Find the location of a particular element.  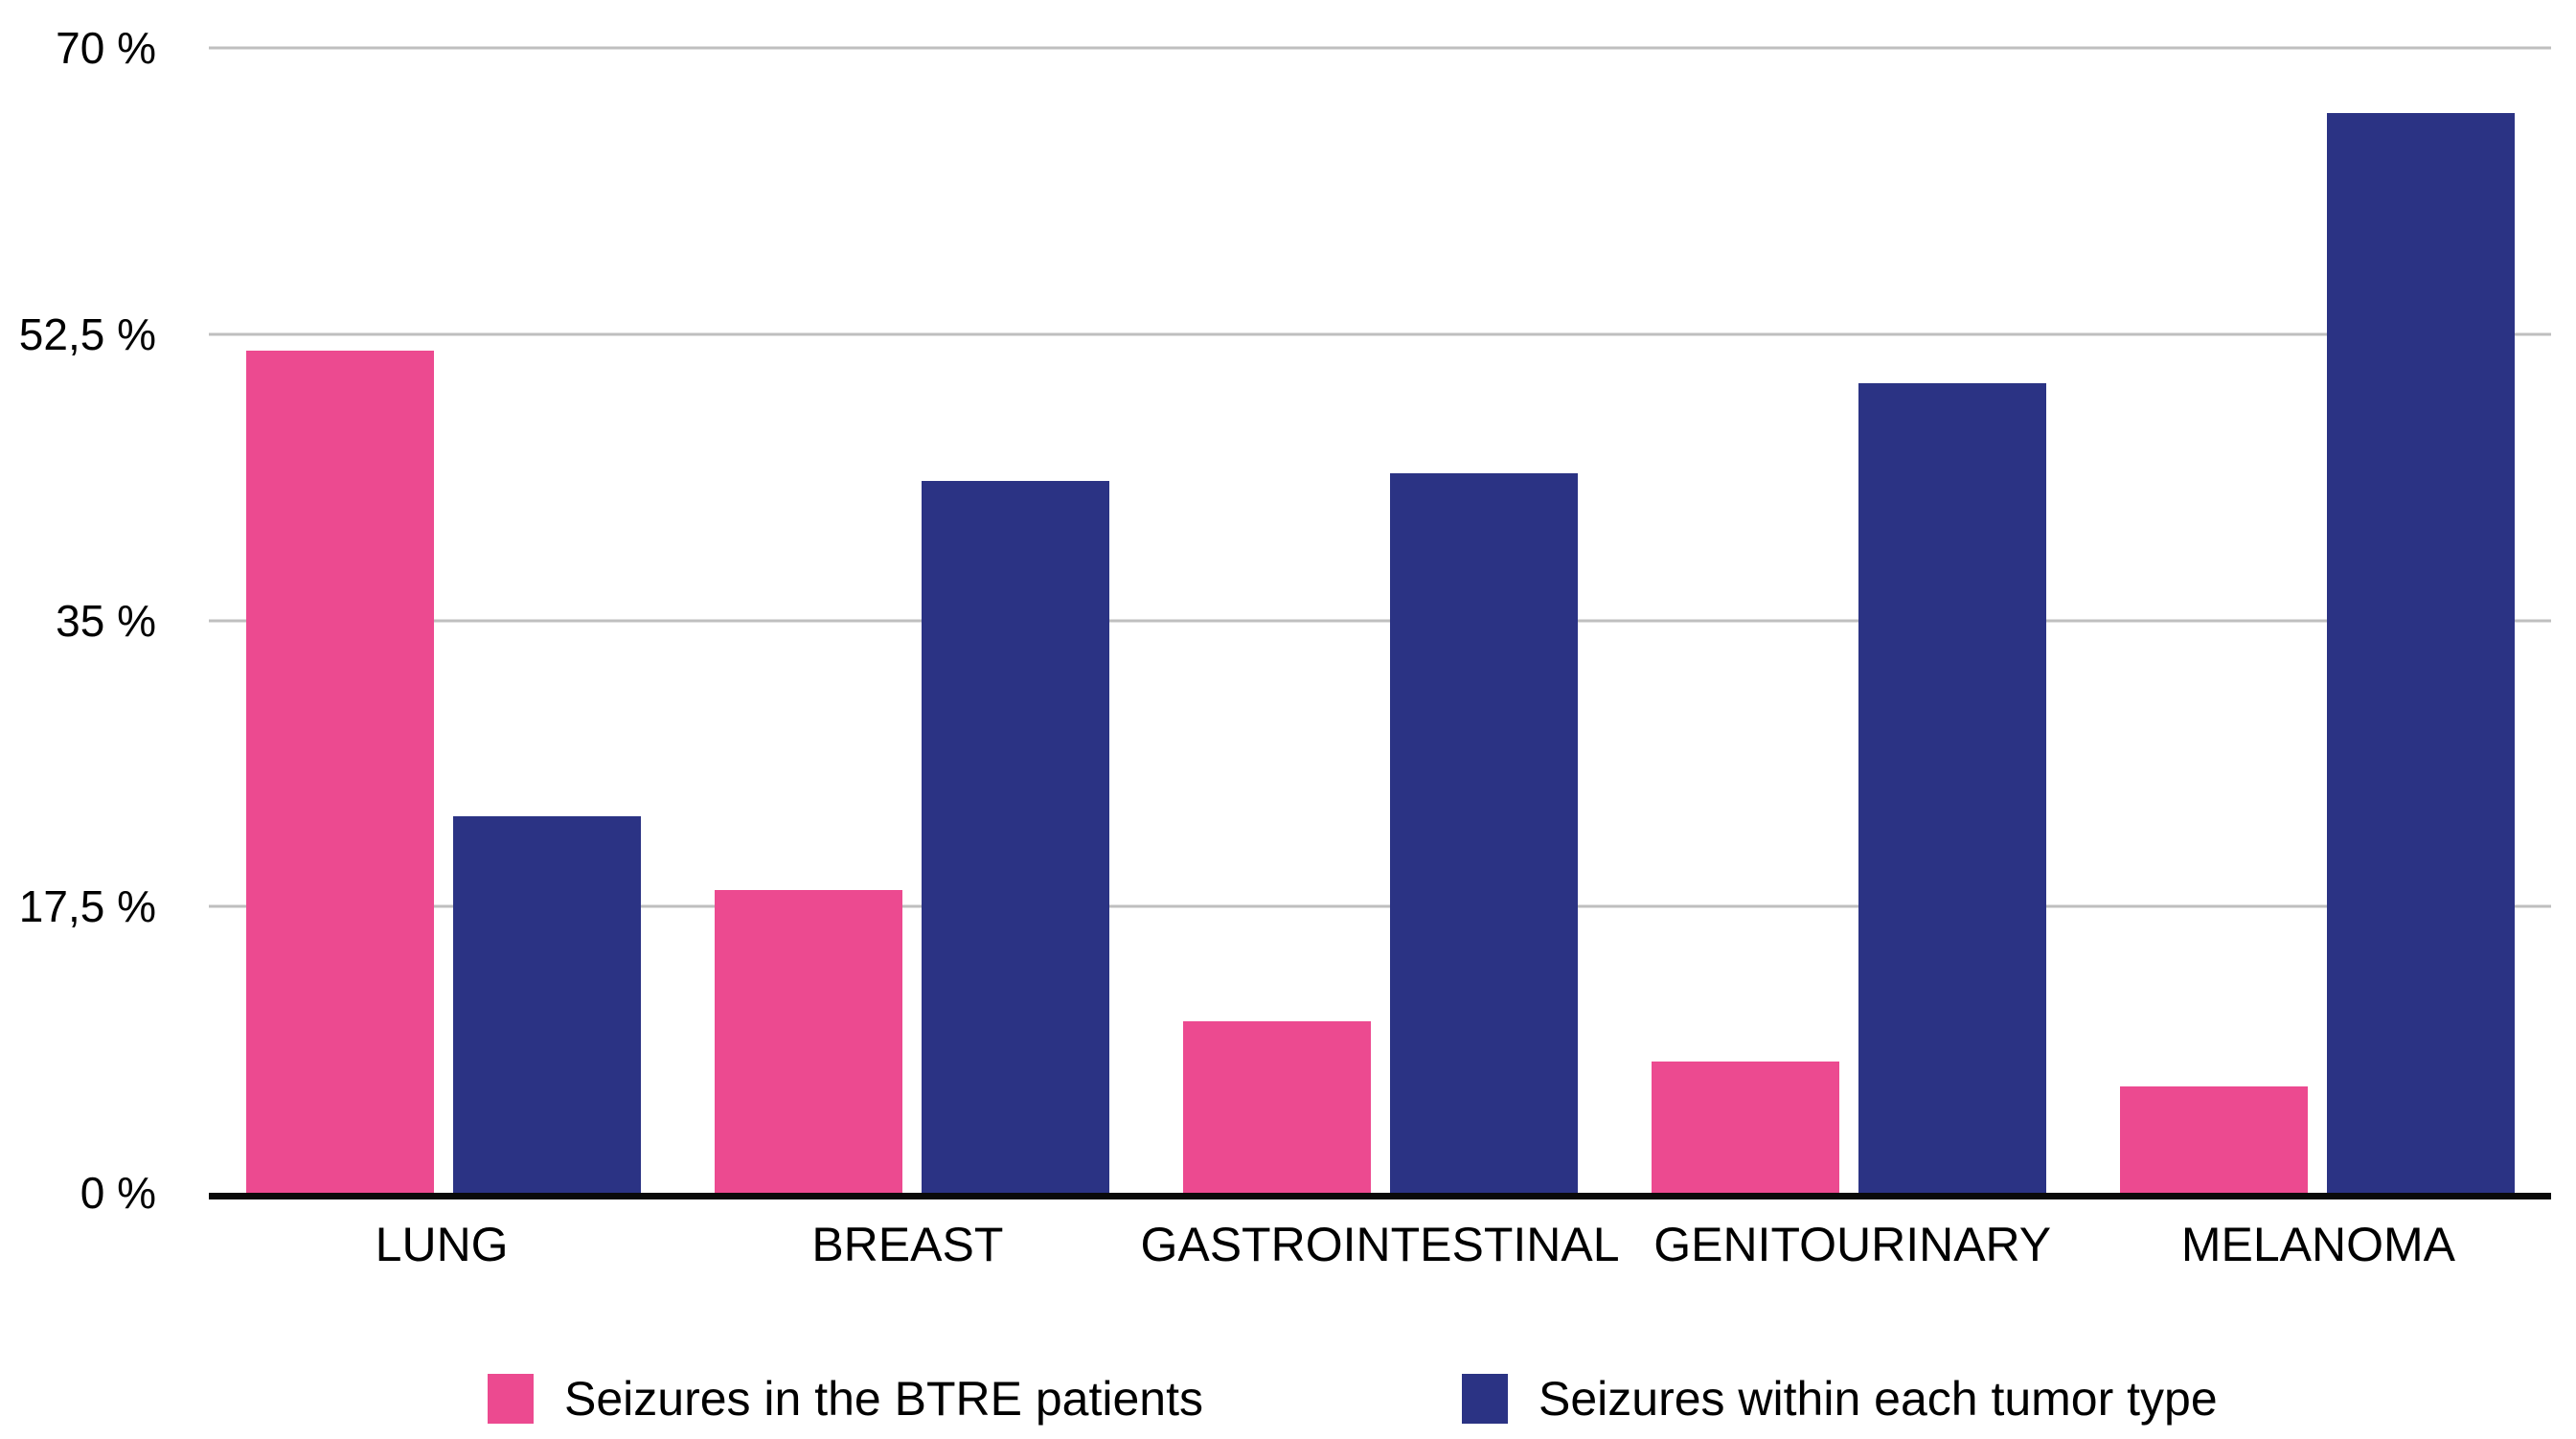

bar-btre-patients-gastrointestinal is located at coordinates (1276, 1106).